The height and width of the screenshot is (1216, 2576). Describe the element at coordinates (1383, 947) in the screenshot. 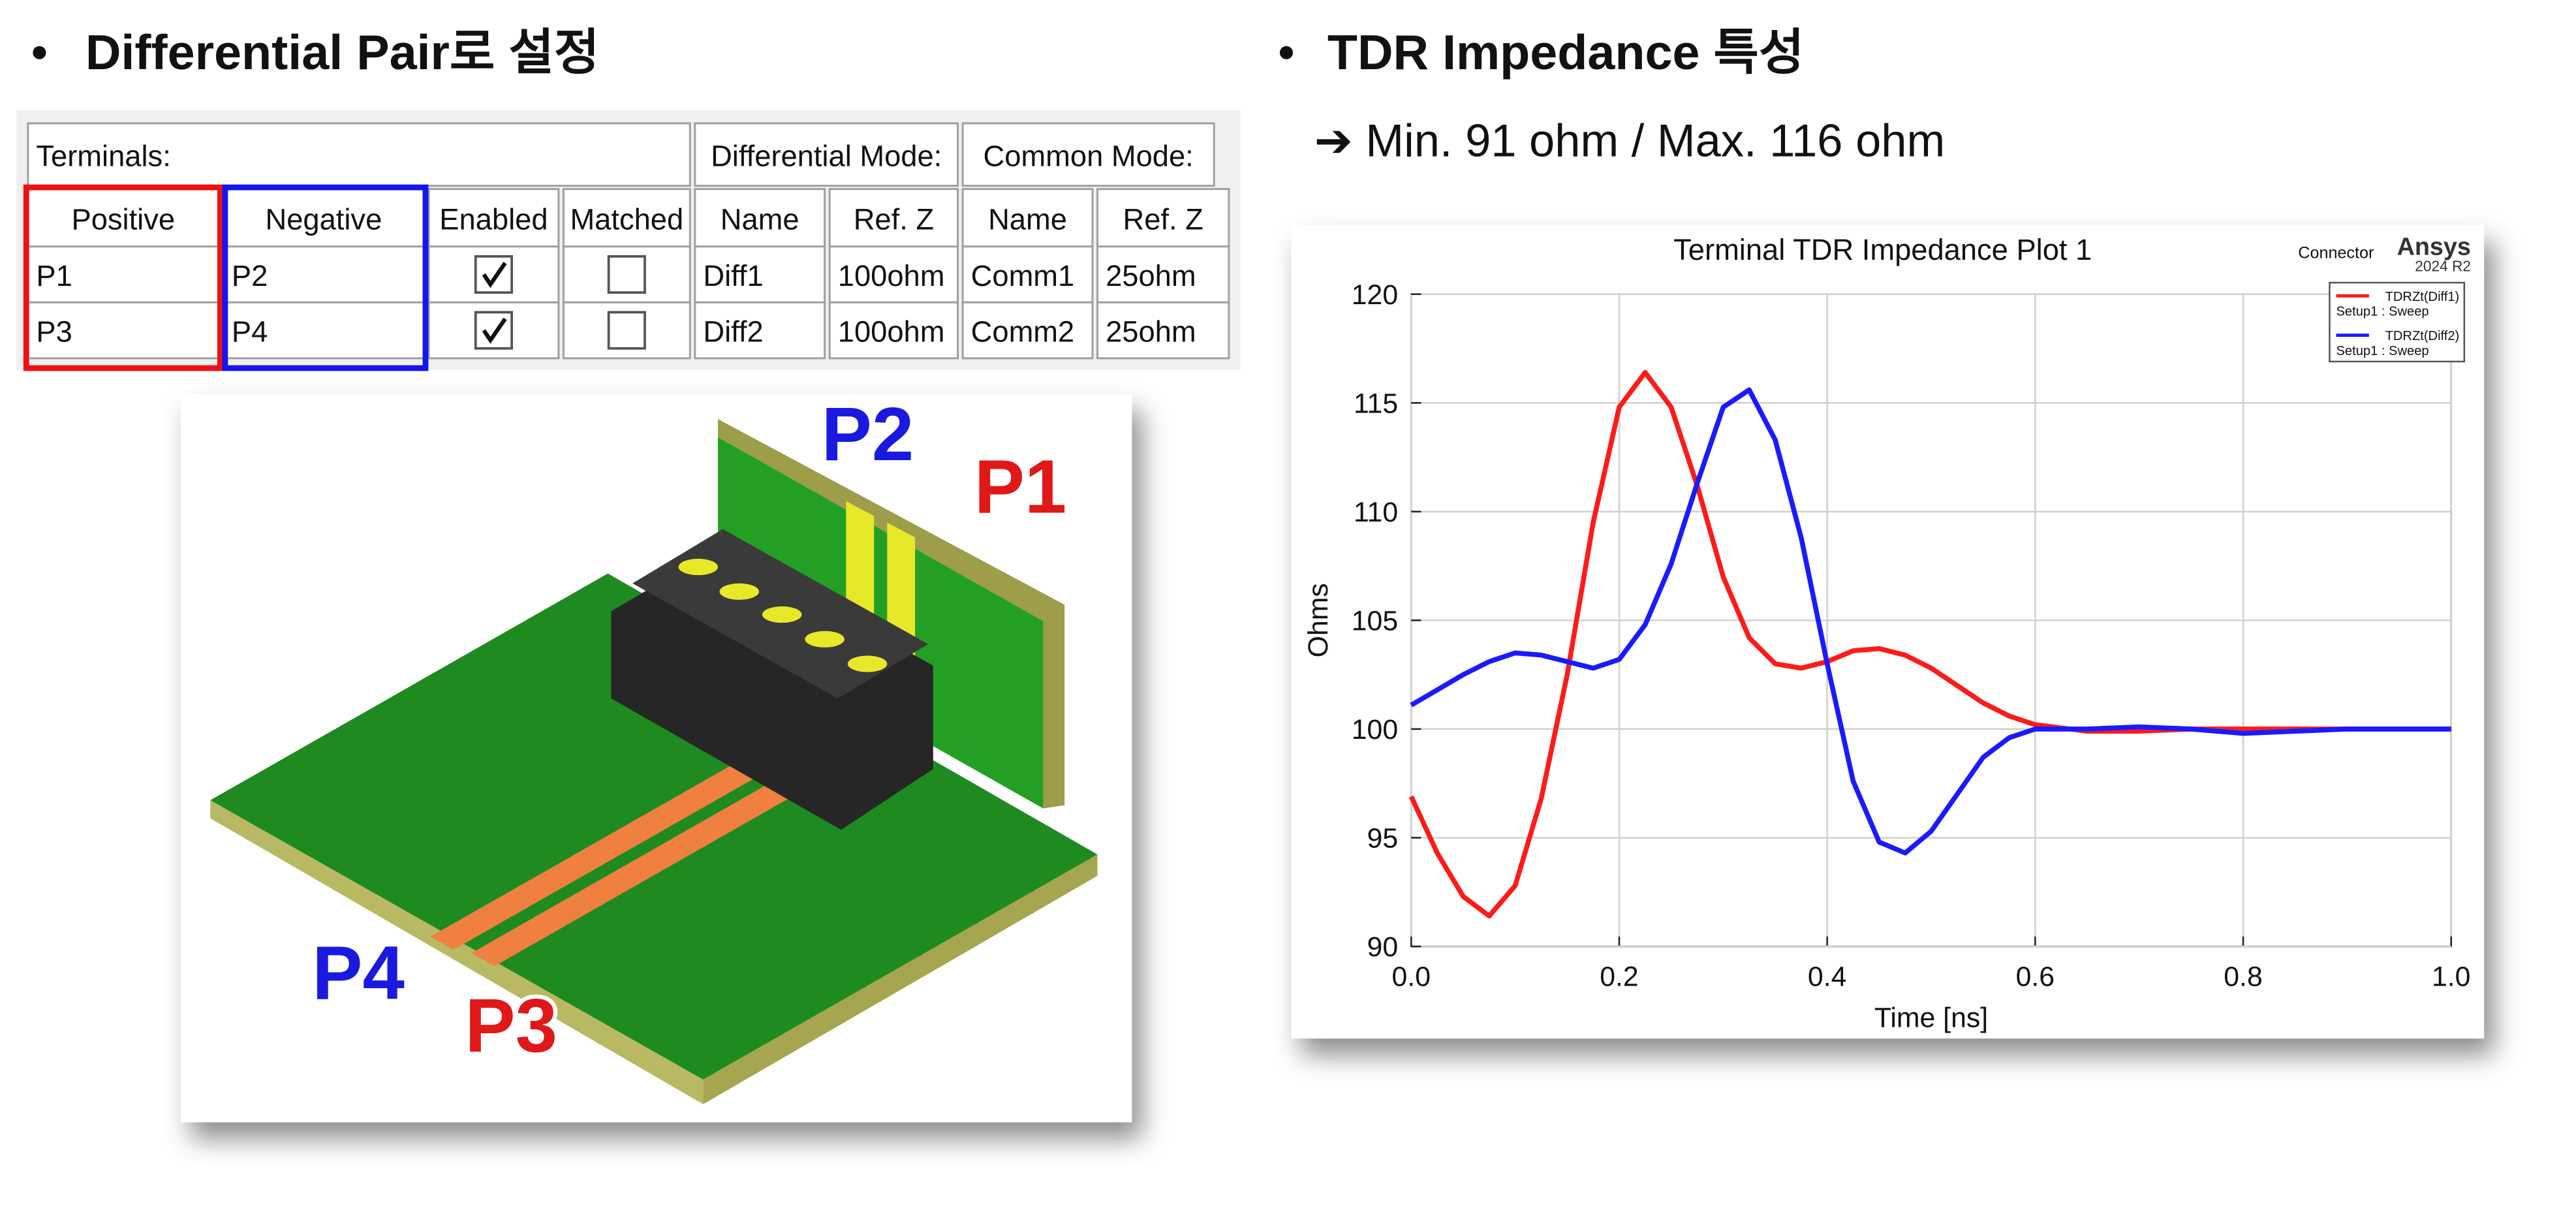

I see `y-tick-label: 90` at that location.